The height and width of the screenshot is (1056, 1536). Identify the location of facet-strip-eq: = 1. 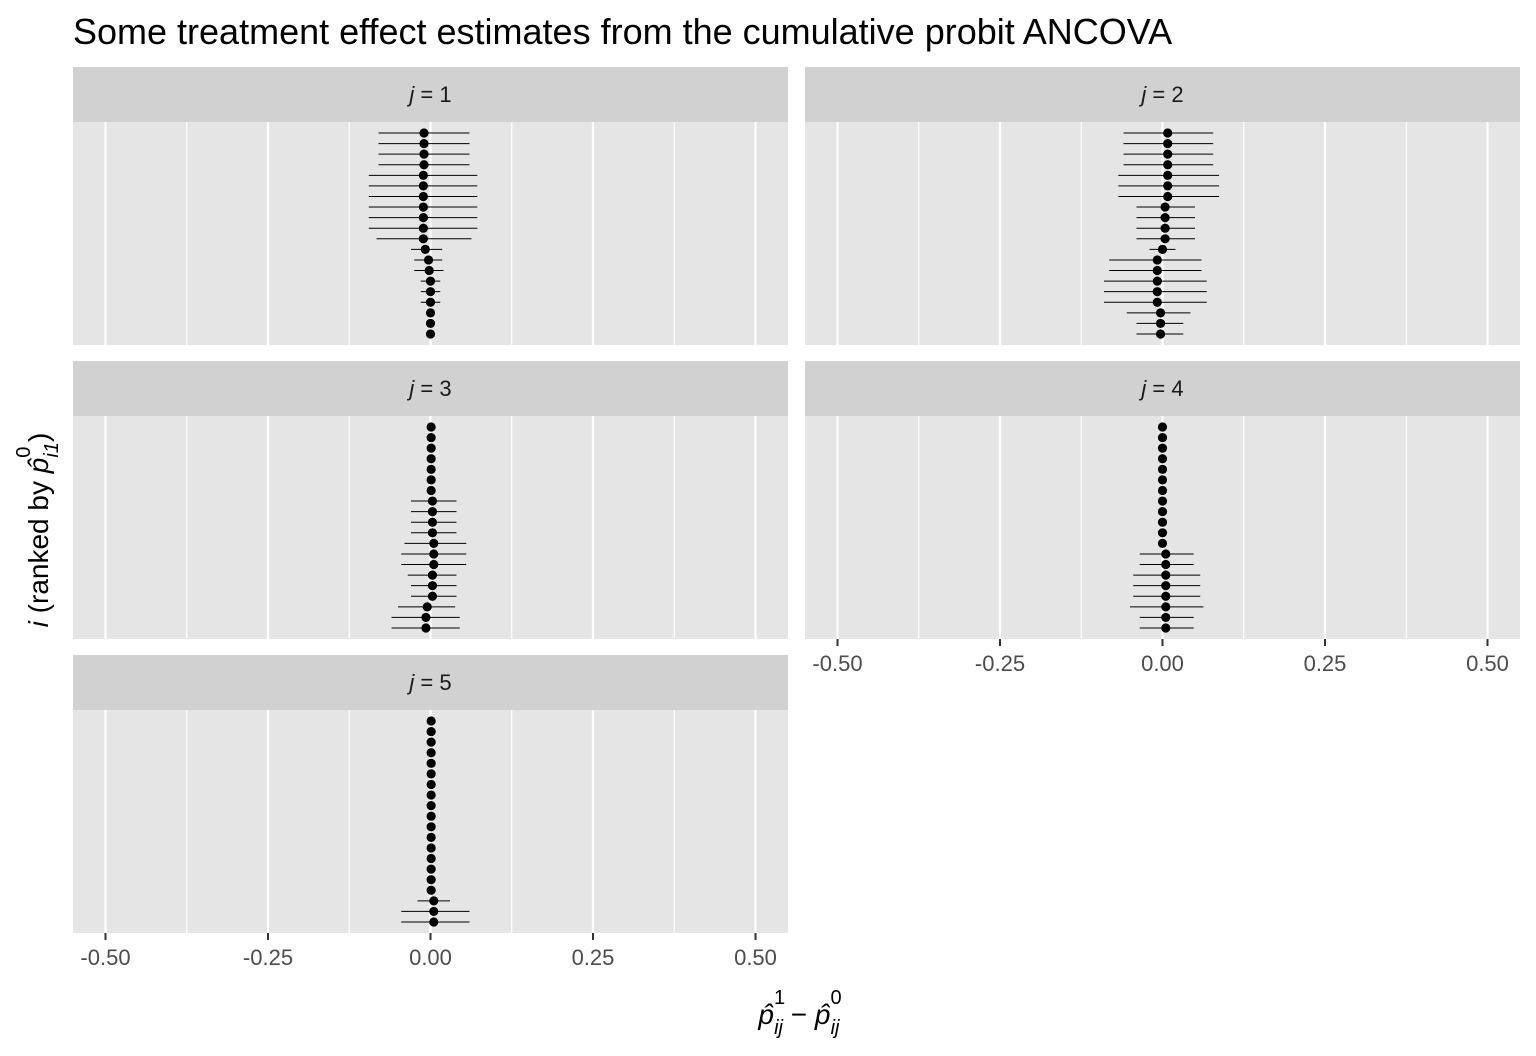
(432, 94).